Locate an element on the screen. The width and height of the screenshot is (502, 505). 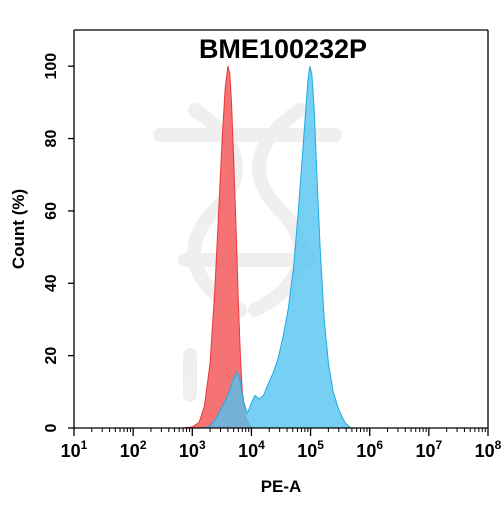
y-tick-label: 60 is located at coordinates (51, 211).